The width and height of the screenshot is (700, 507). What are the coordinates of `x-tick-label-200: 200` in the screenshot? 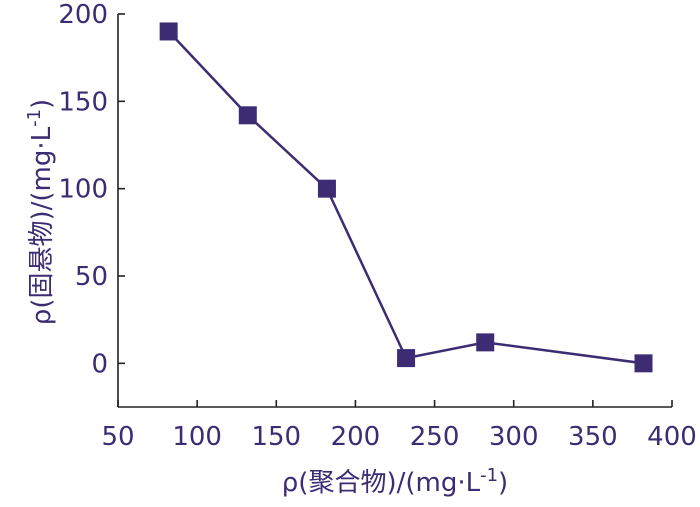 It's located at (356, 437).